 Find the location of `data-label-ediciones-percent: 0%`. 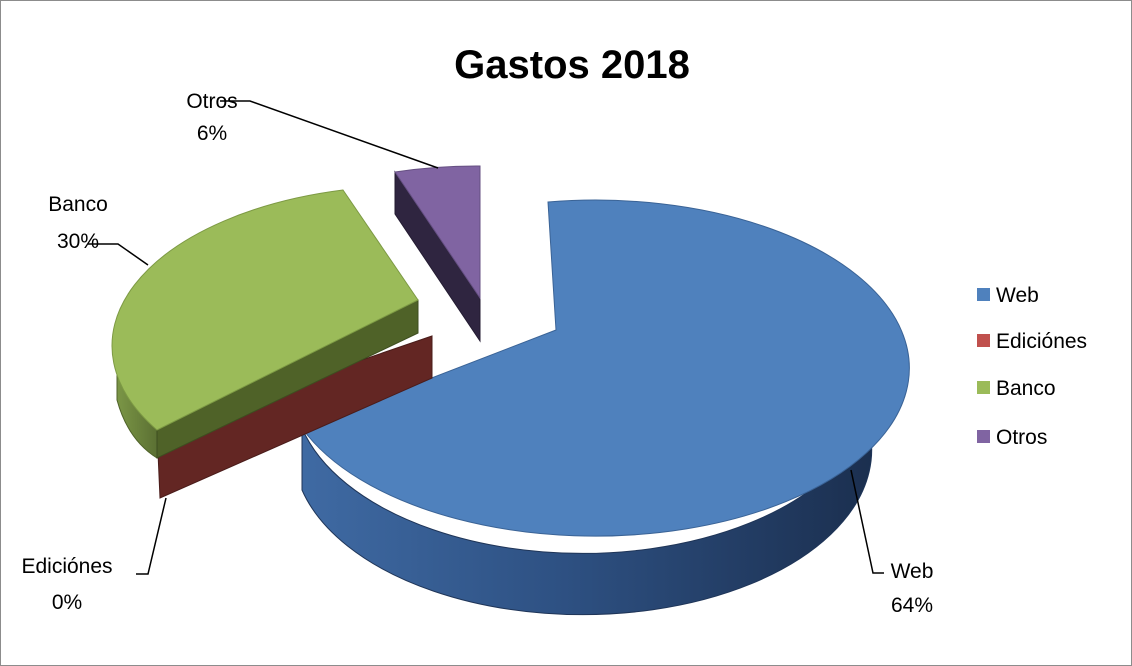

data-label-ediciones-percent: 0% is located at coordinates (67, 602).